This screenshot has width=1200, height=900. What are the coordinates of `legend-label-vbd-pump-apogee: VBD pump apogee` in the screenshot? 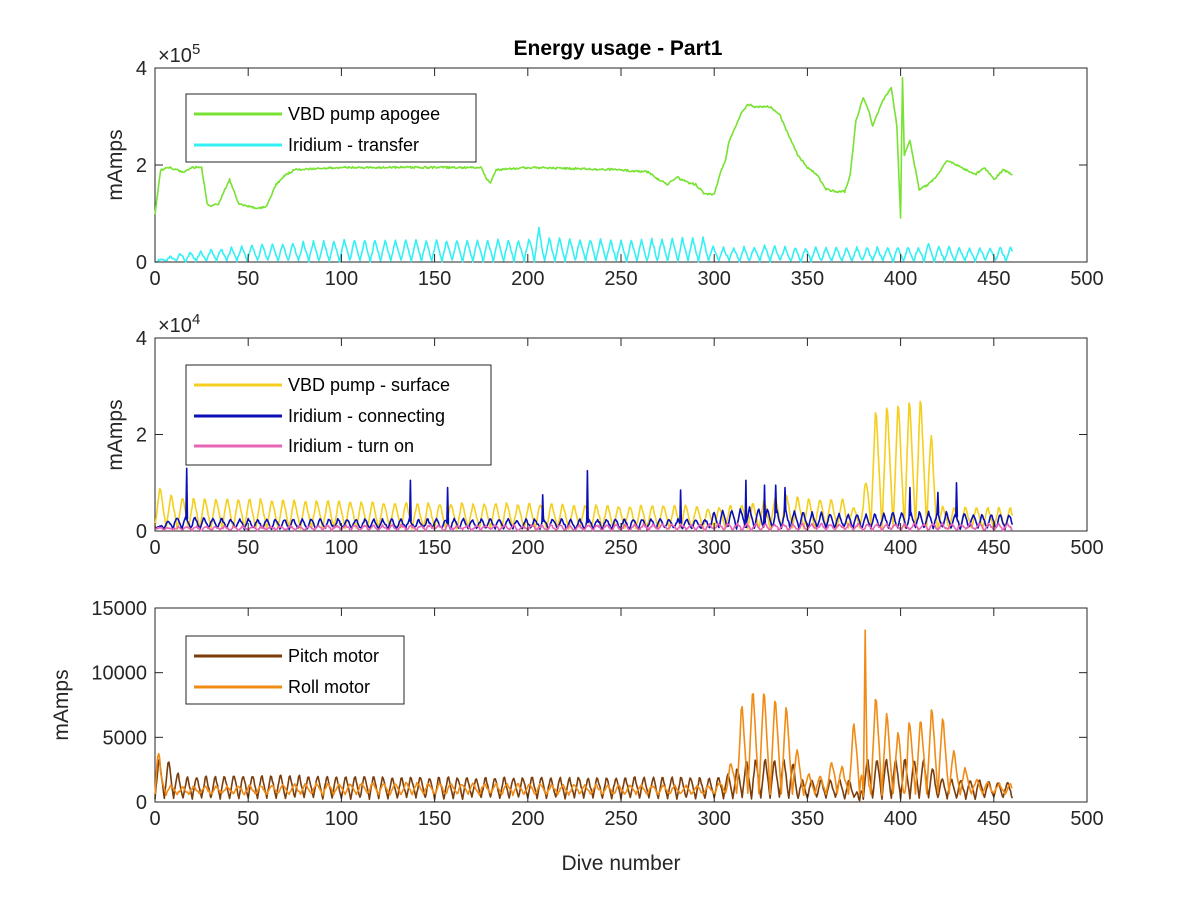 It's located at (364, 114).